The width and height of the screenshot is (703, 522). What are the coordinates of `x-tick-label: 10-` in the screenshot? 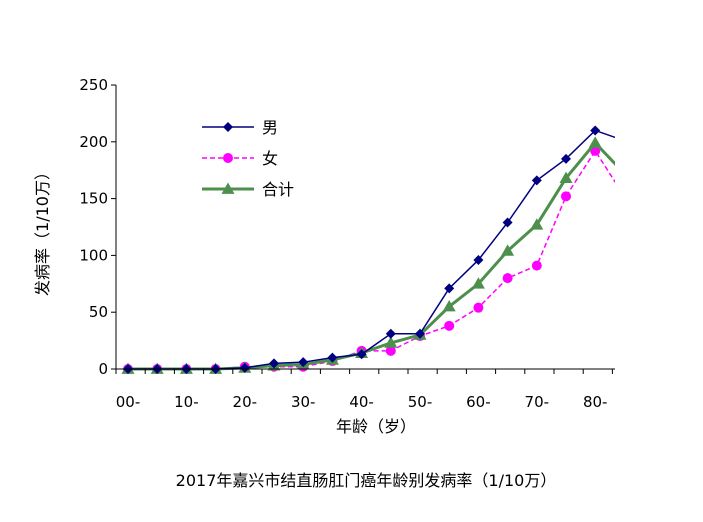 It's located at (186, 402).